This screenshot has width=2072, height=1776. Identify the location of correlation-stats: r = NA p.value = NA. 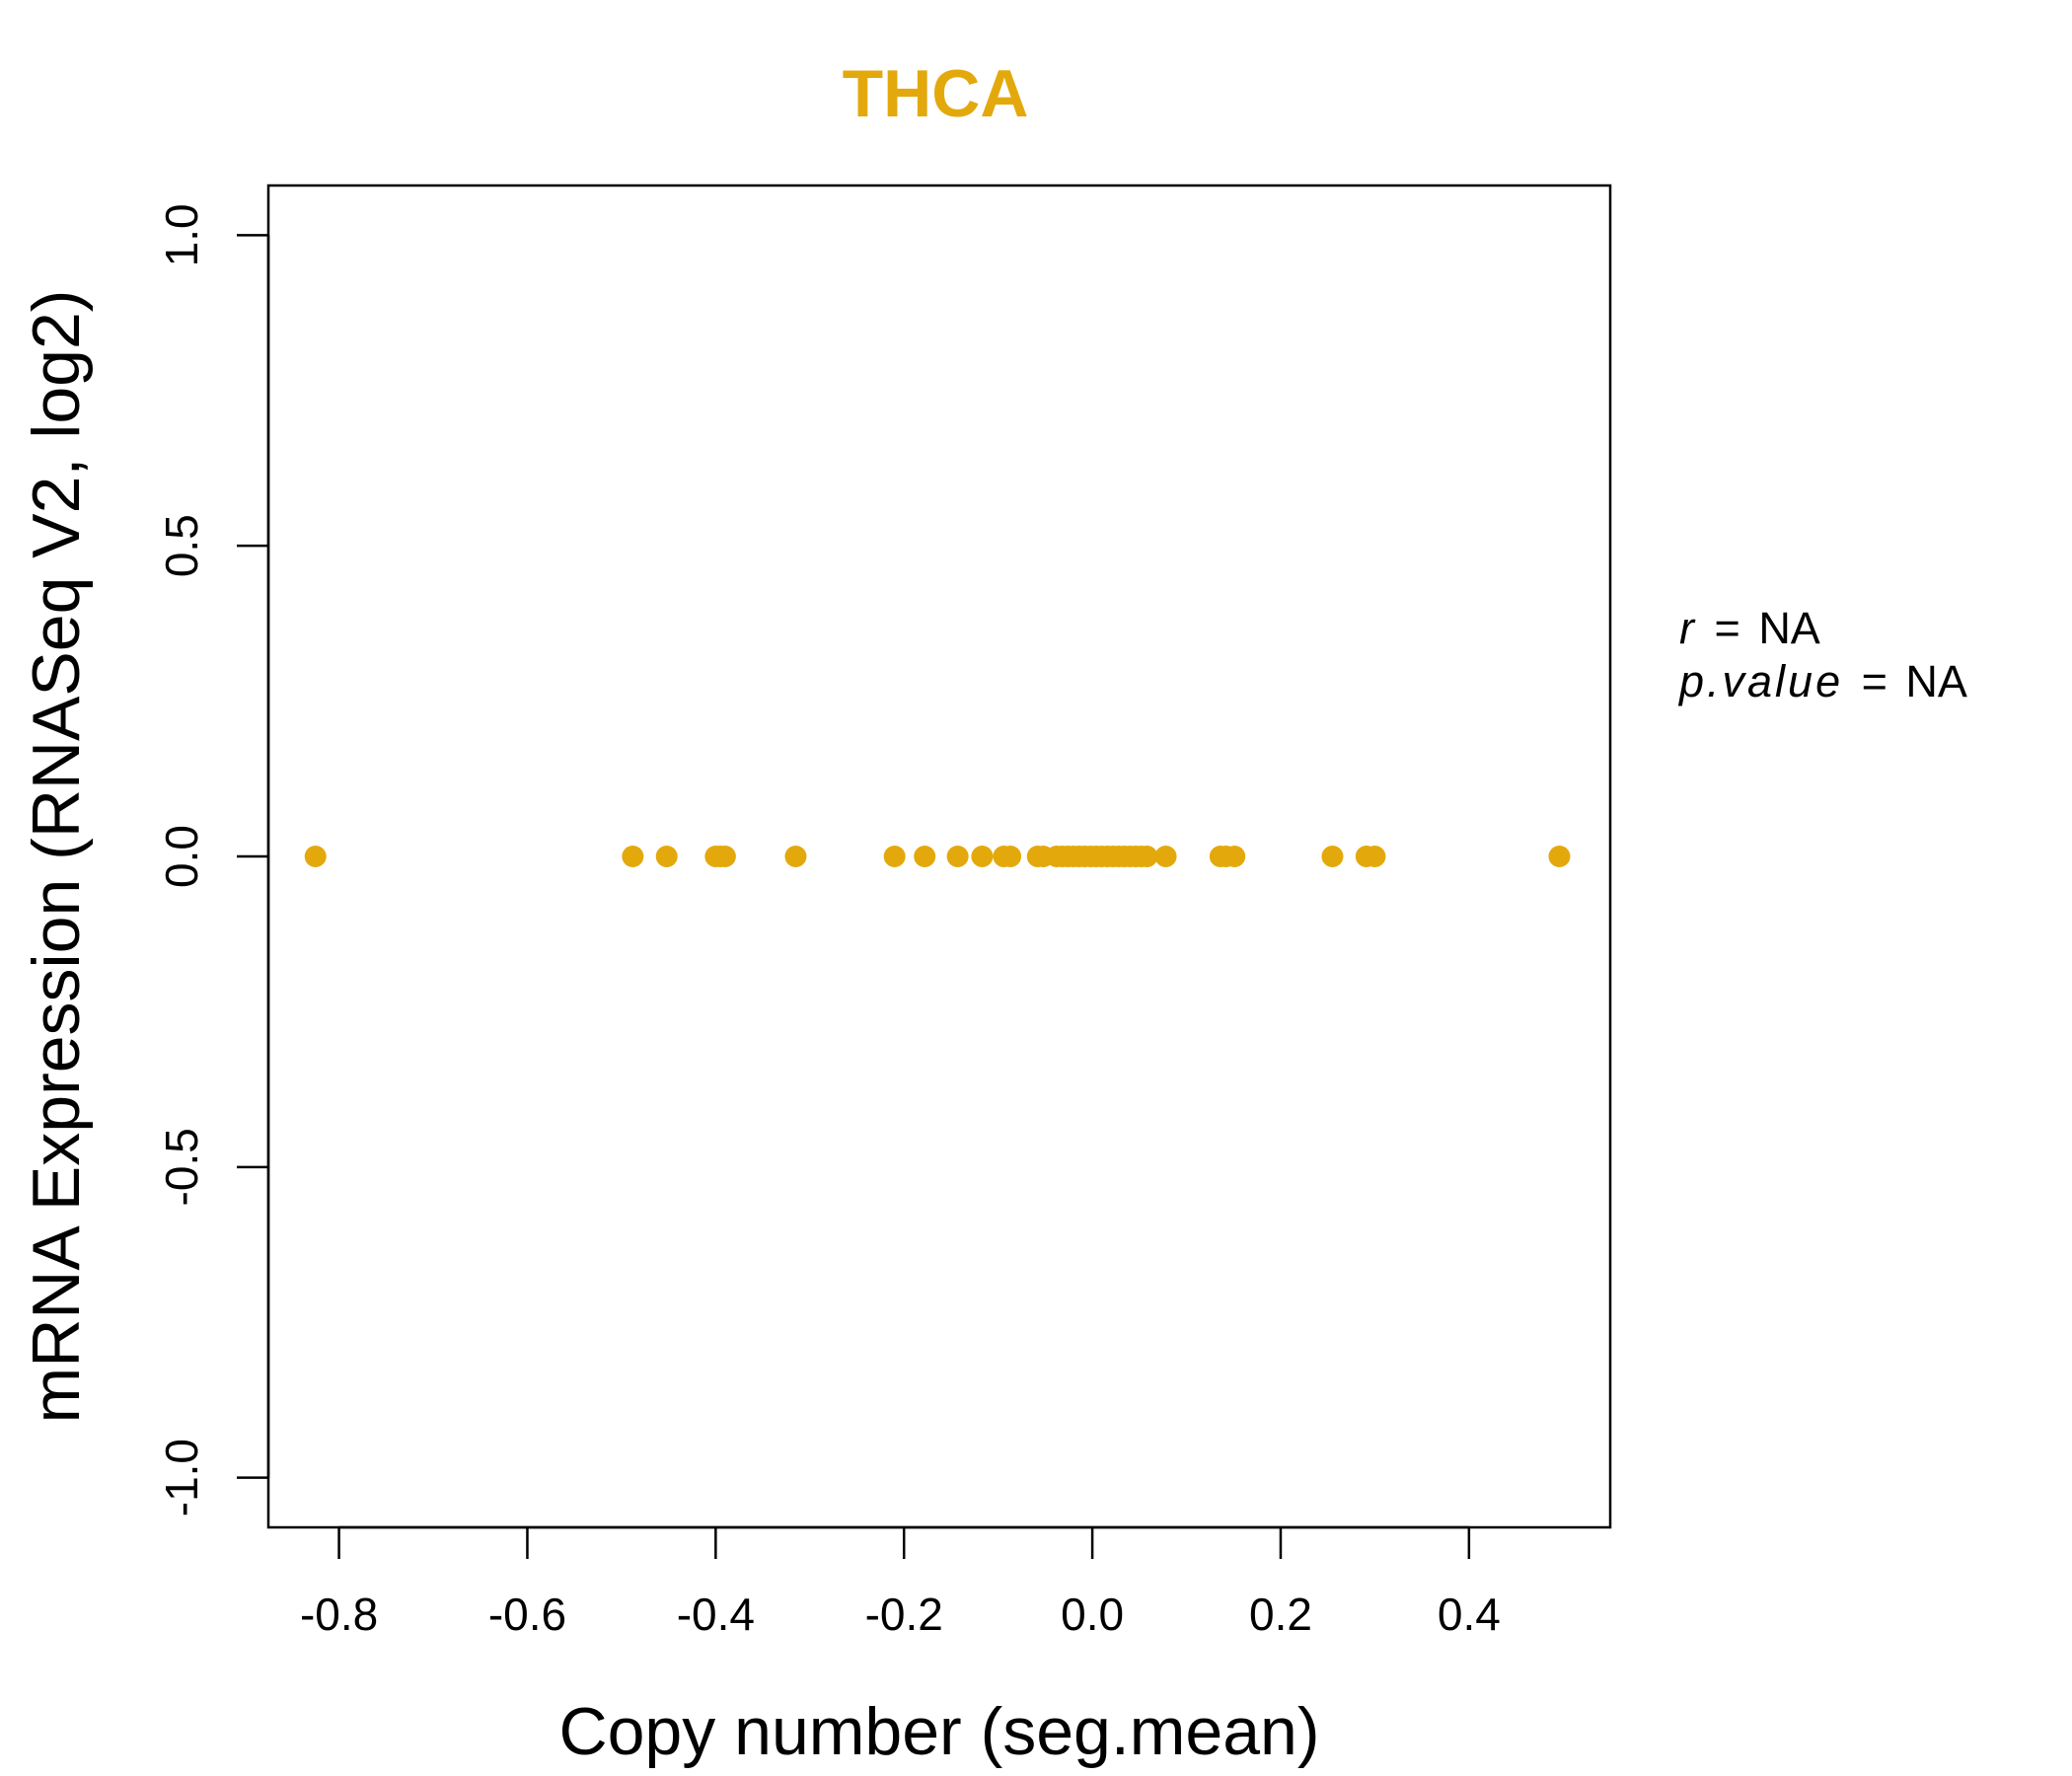
(1822, 655).